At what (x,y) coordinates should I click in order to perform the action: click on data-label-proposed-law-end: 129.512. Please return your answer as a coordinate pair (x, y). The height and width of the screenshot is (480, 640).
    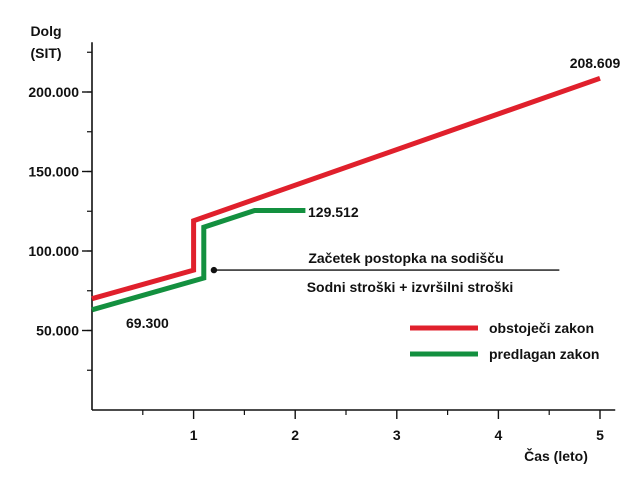
    Looking at the image, I should click on (333, 212).